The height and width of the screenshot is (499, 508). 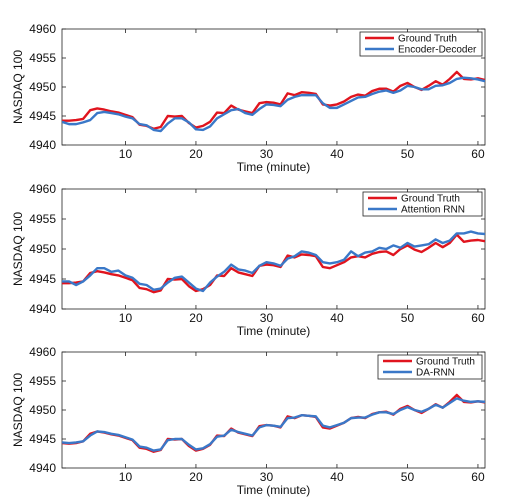 What do you see at coordinates (435, 373) in the screenshot?
I see `legend-label: DA-RNN` at bounding box center [435, 373].